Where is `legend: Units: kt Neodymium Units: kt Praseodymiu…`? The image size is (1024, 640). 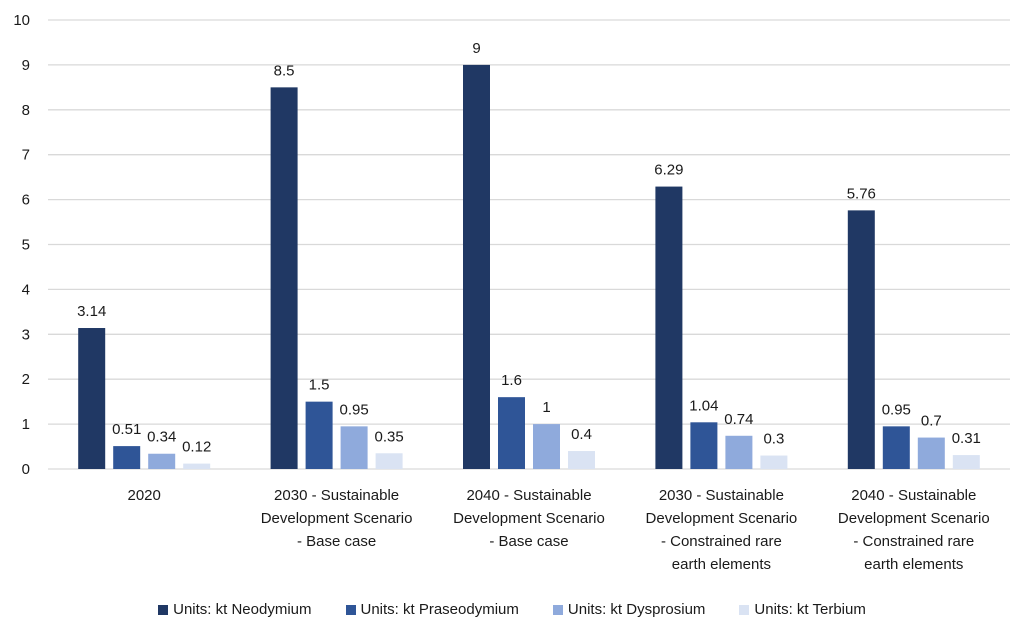 legend: Units: kt Neodymium Units: kt Praseodymiu… is located at coordinates (512, 609).